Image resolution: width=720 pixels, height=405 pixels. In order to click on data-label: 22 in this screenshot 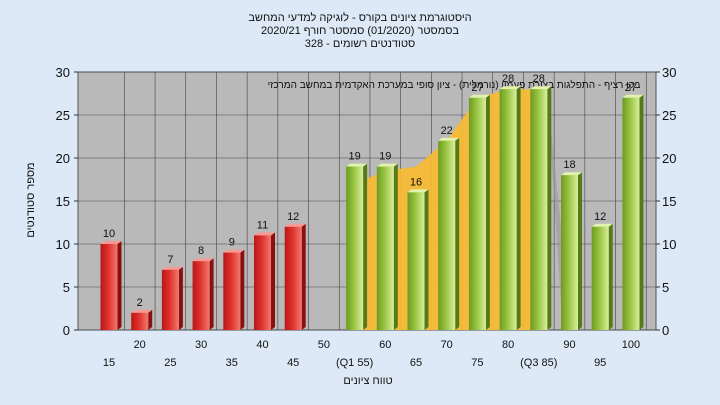, I will do `click(447, 131)`.